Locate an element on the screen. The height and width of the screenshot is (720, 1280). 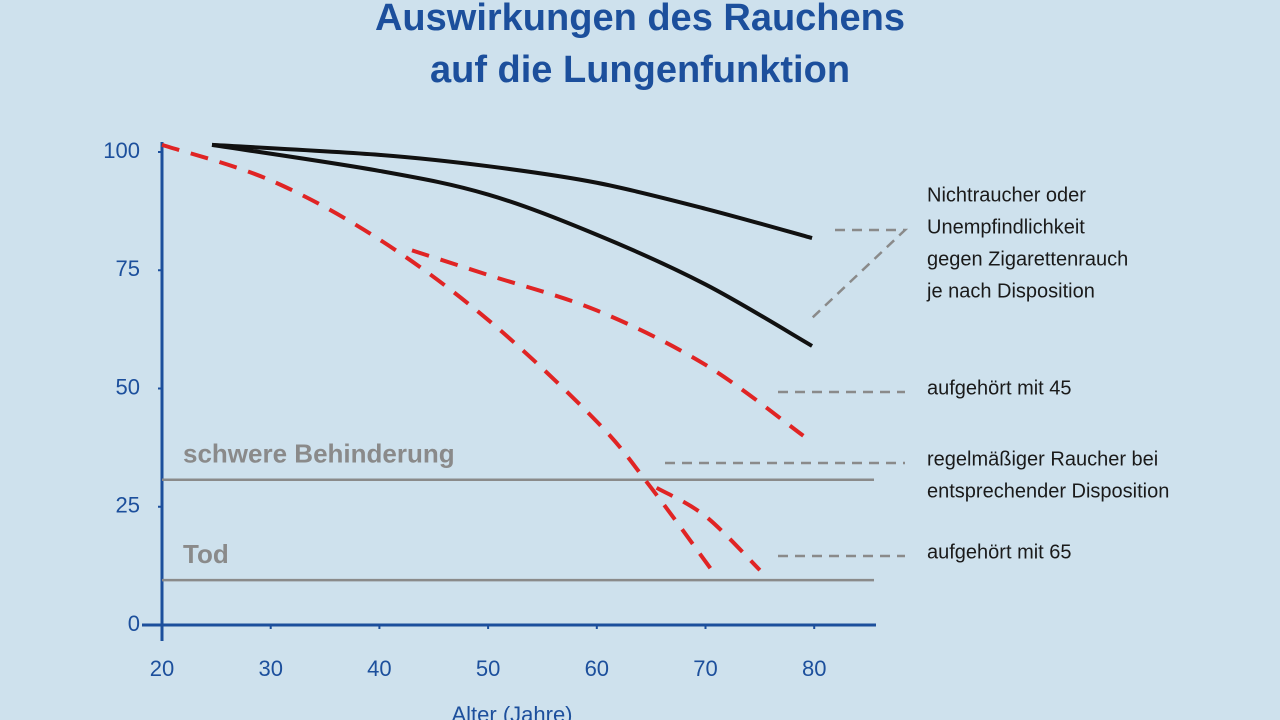
y-tick-label: 0 is located at coordinates (134, 623).